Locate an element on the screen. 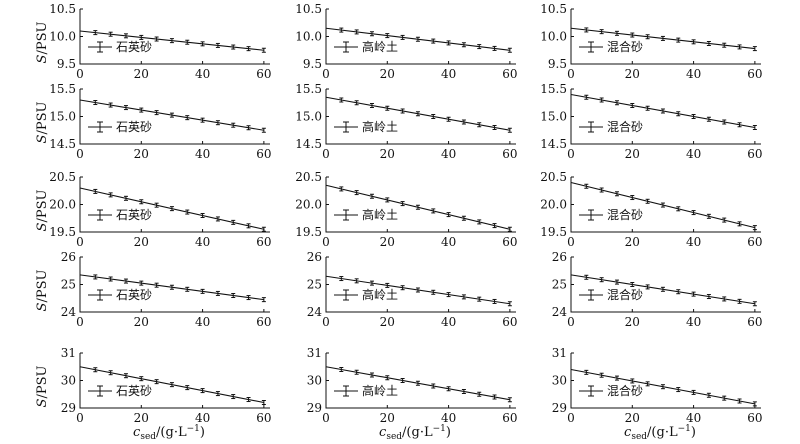 The height and width of the screenshot is (444, 800). panel: 9.5 10.0 10.5 0 20 40 60 高岭土 is located at coordinates (406, 41).